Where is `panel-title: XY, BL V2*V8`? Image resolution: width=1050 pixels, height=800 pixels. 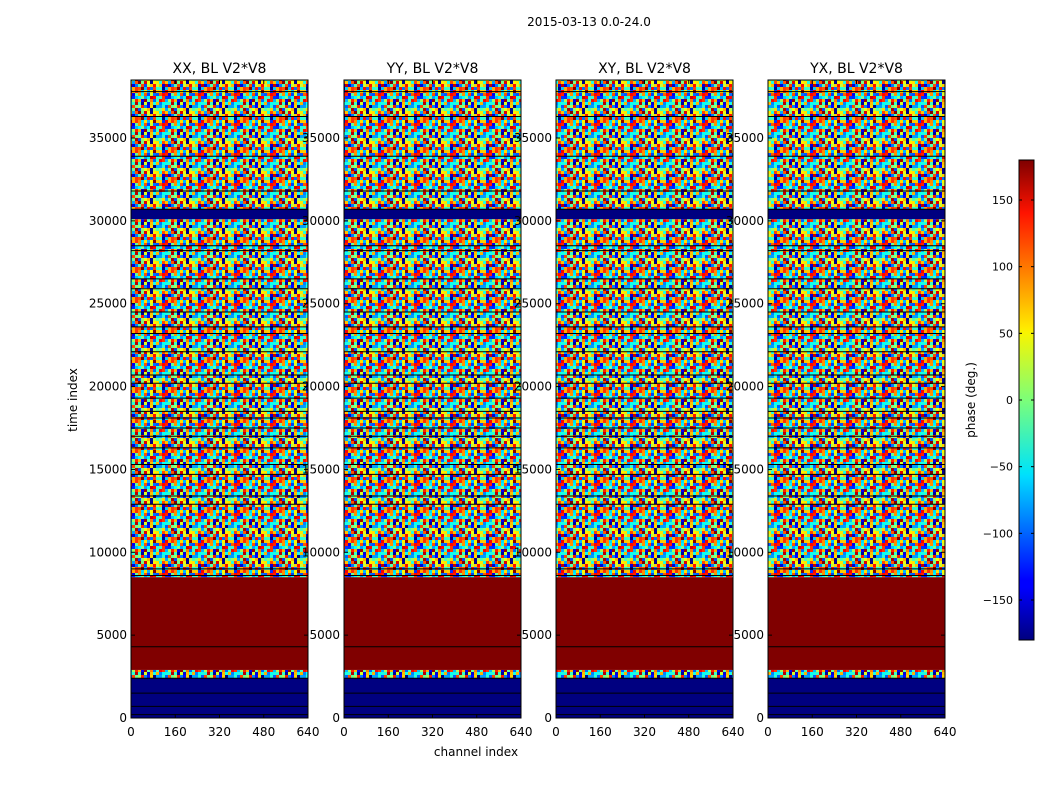
panel-title: XY, BL V2*V8 is located at coordinates (644, 69).